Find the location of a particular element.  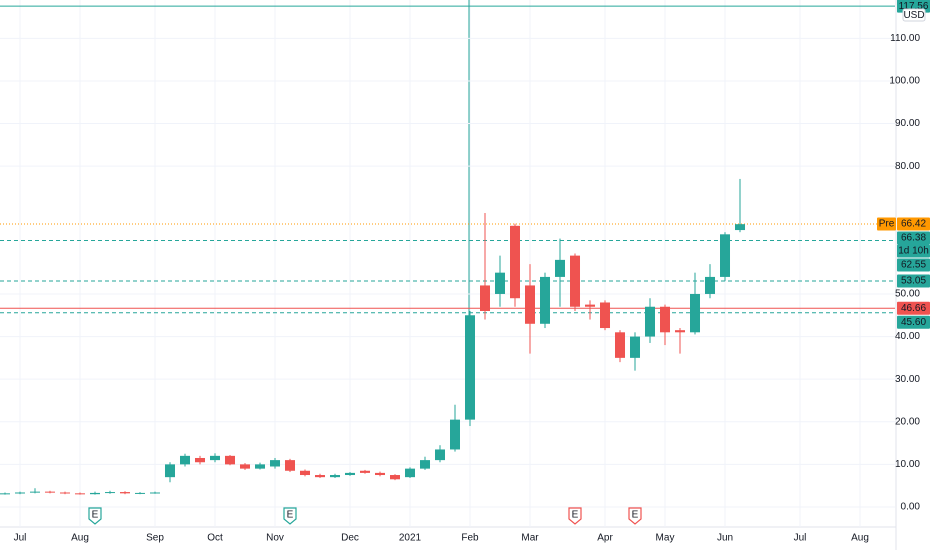

currency-box is located at coordinates (914, 15).